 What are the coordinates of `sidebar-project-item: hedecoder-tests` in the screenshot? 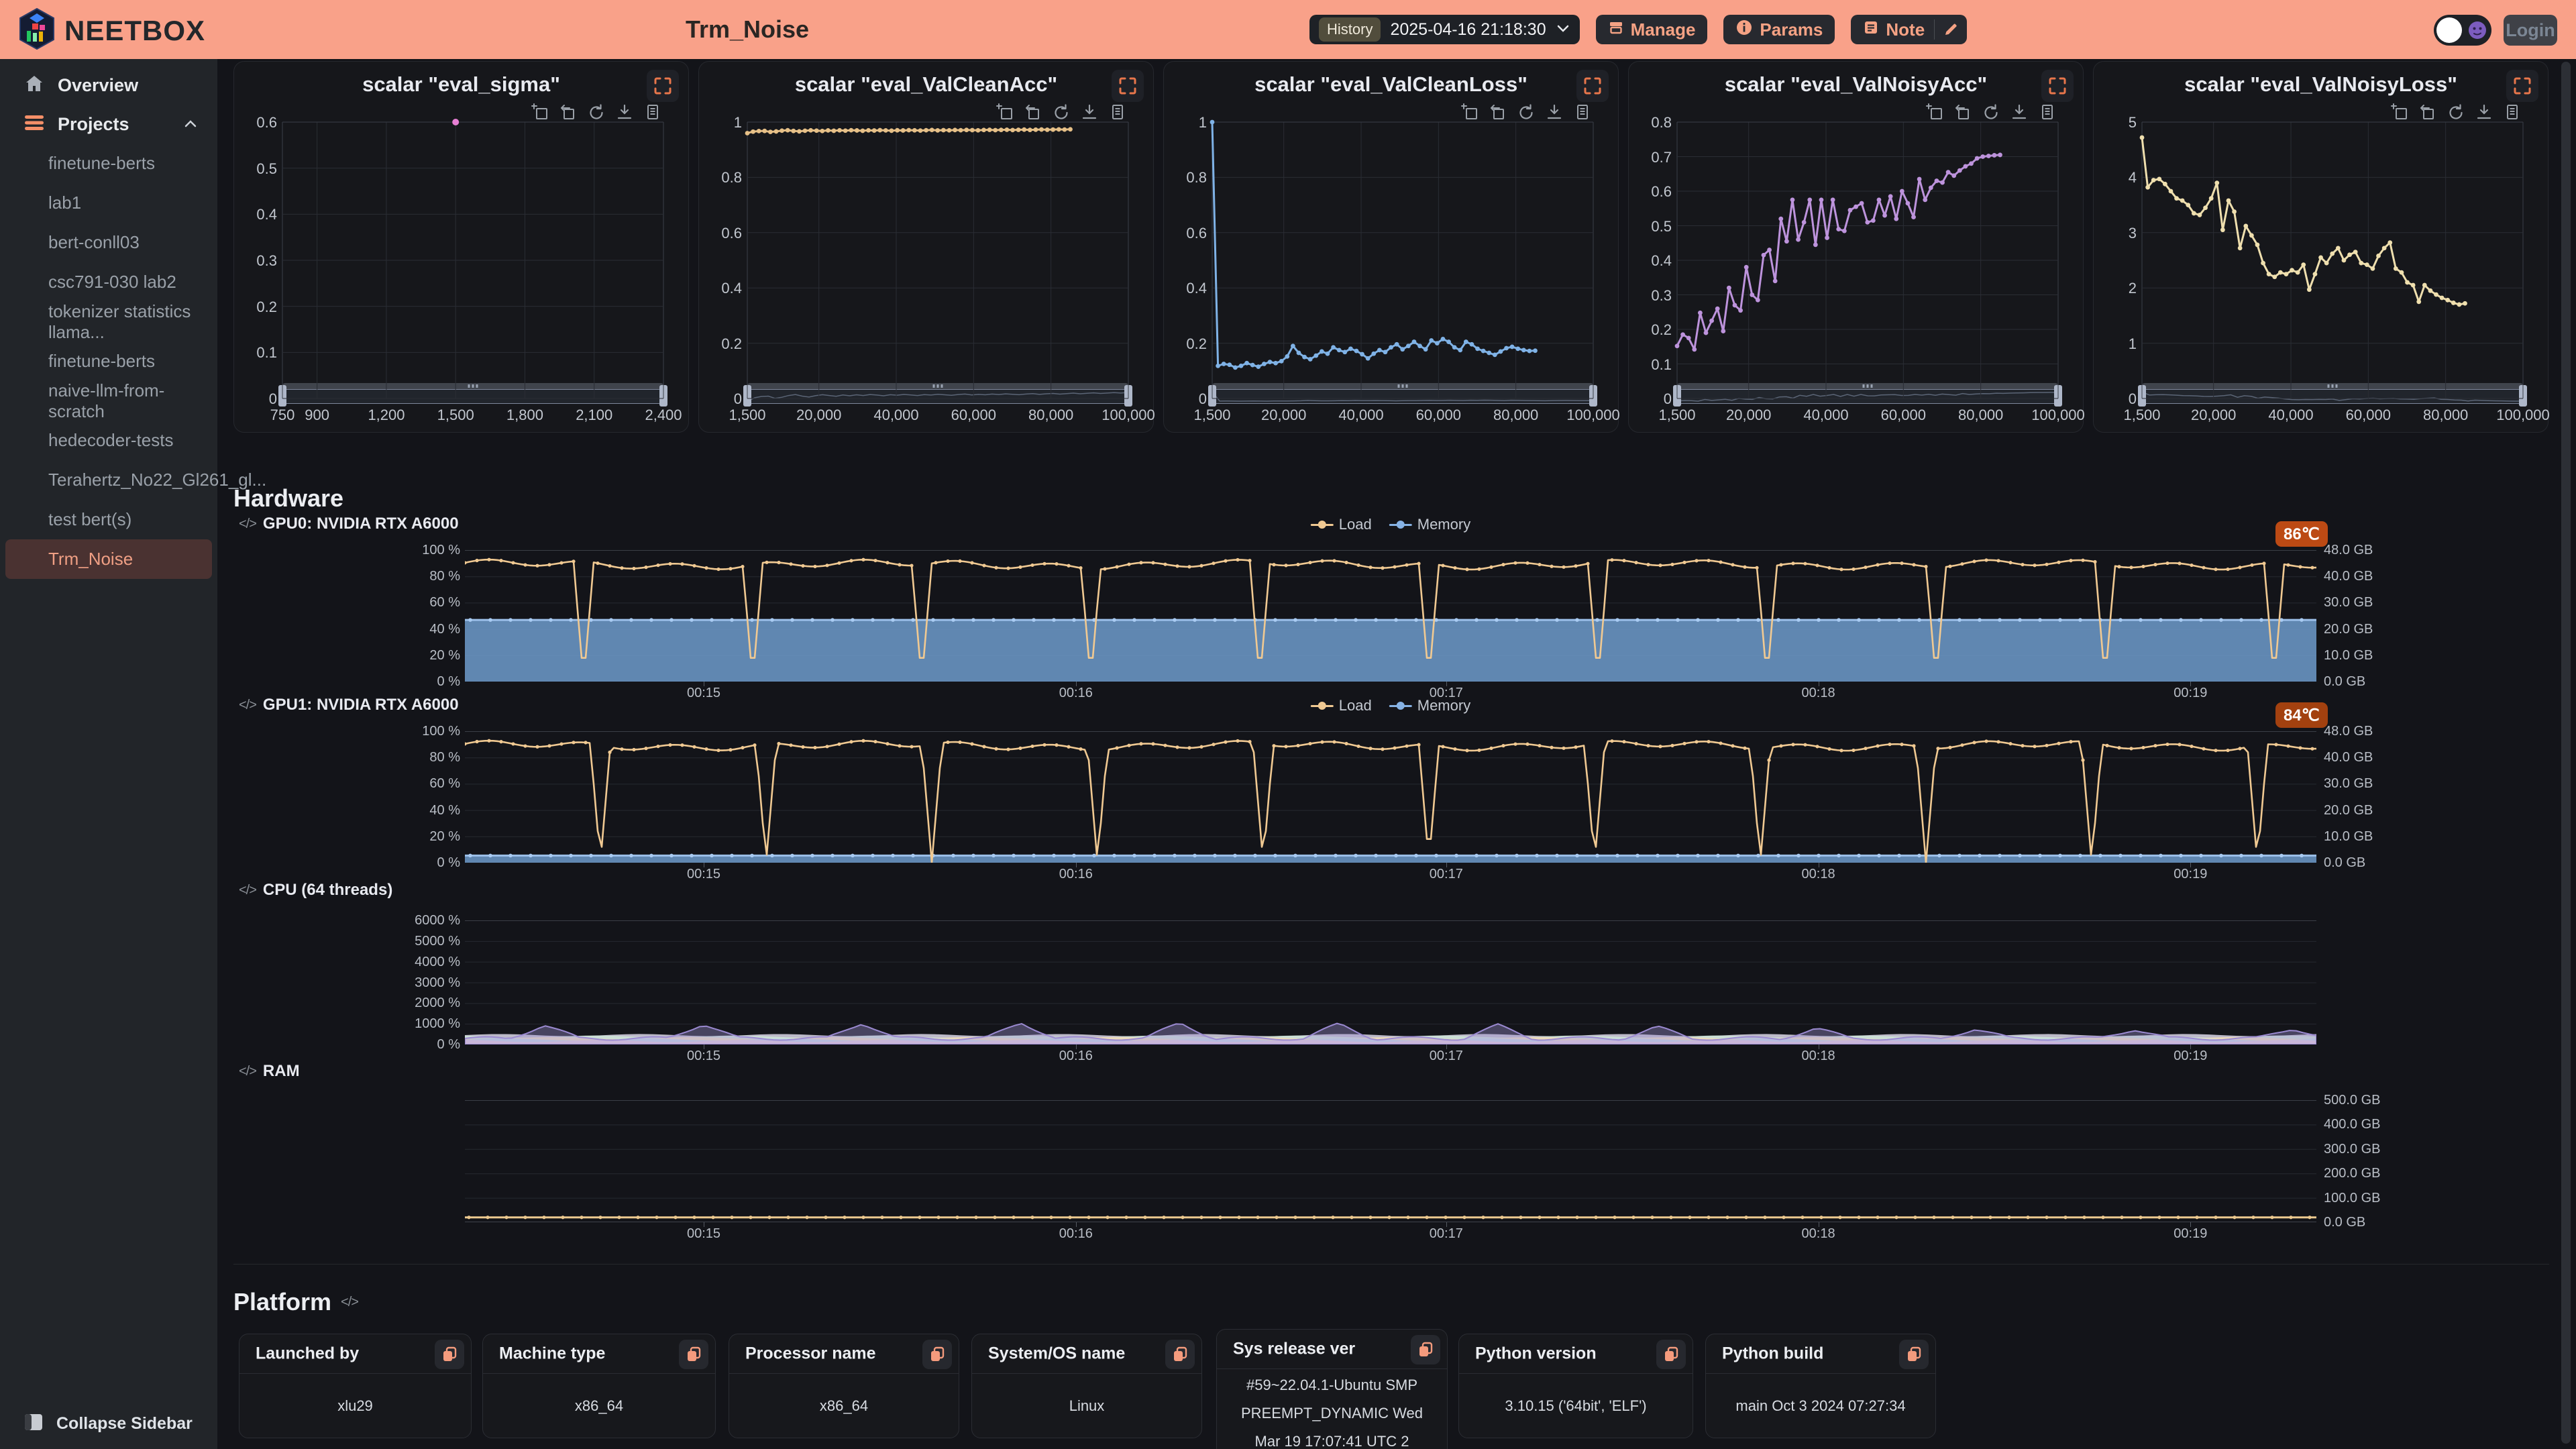 It's located at (108, 440).